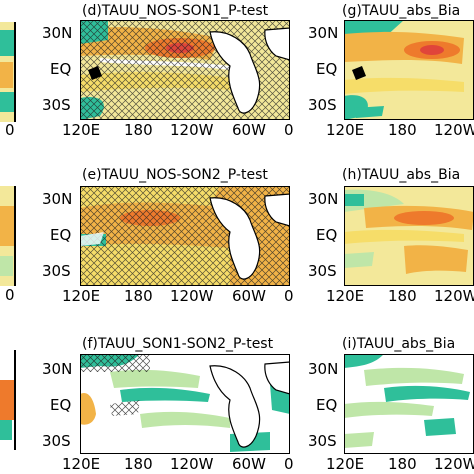 This screenshot has height=474, width=474. Describe the element at coordinates (192, 296) in the screenshot. I see `panel-e-lon-120w: 120W` at that location.